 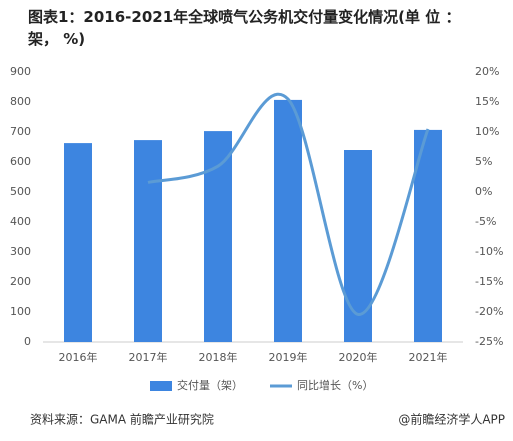 What do you see at coordinates (483, 191) in the screenshot?
I see `y2-tick-label: 0%` at bounding box center [483, 191].